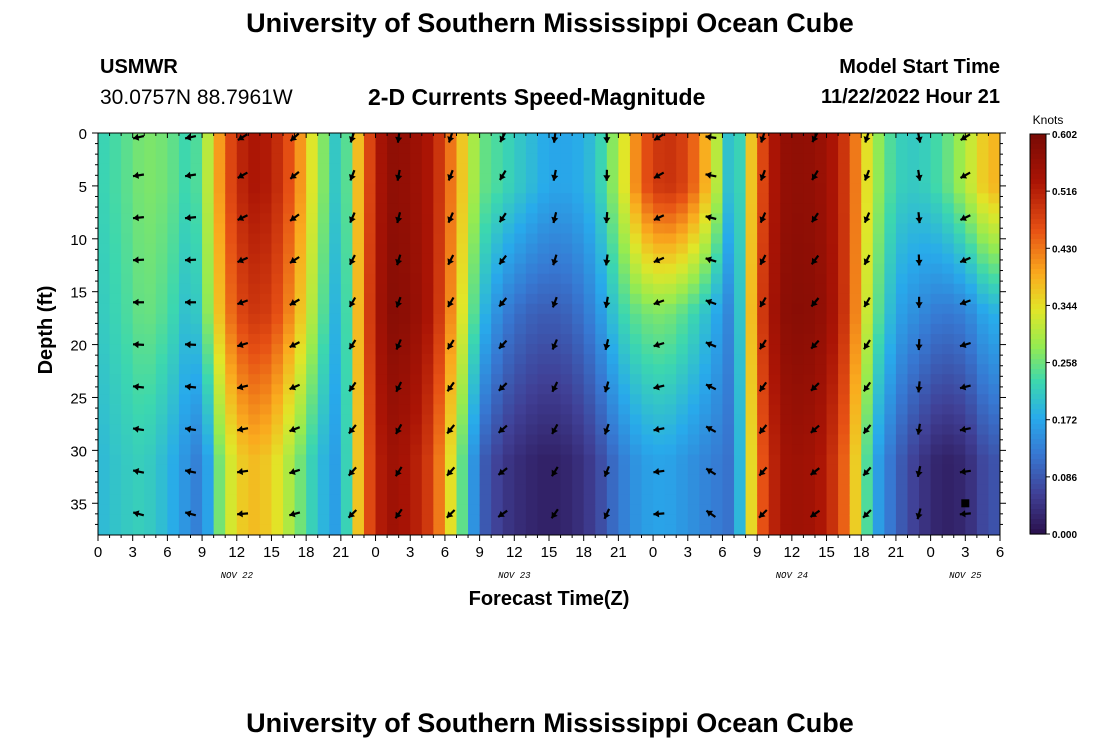 This screenshot has height=750, width=1100. What do you see at coordinates (514, 576) in the screenshot?
I see `date-label: NOV 23` at bounding box center [514, 576].